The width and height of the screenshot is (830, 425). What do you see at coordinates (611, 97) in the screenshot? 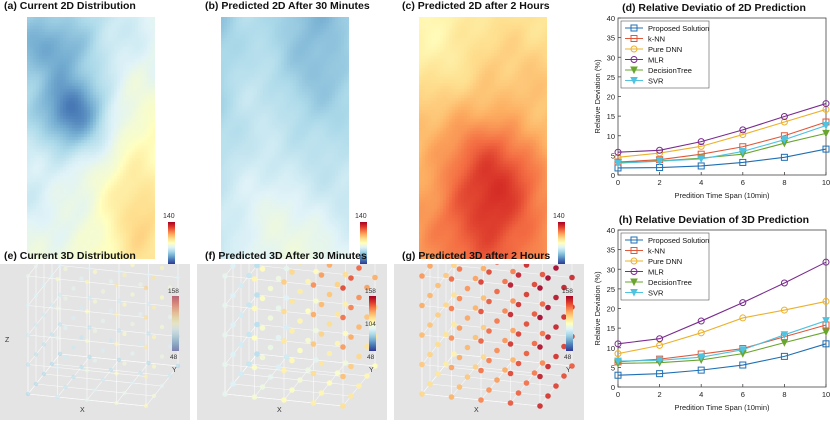
I see `y-tick-label: 20` at bounding box center [611, 97].